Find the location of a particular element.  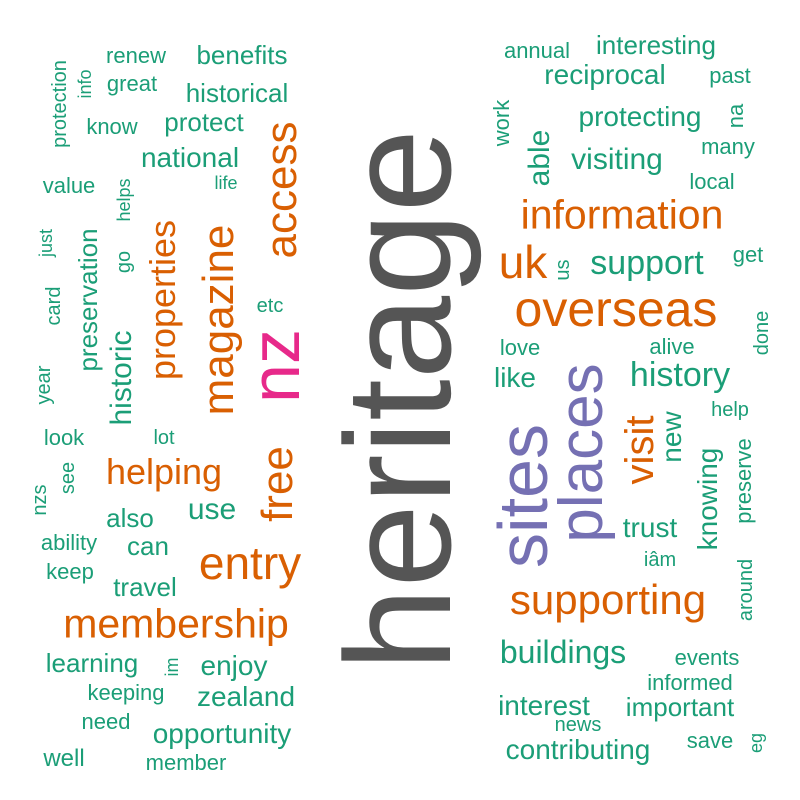

word-get: get is located at coordinates (748, 254).